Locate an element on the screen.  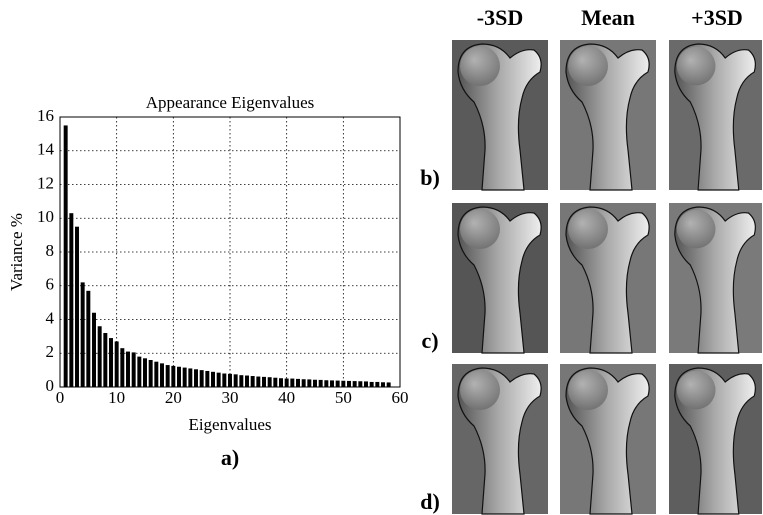
y-tick-label: 2 is located at coordinates (50, 351).